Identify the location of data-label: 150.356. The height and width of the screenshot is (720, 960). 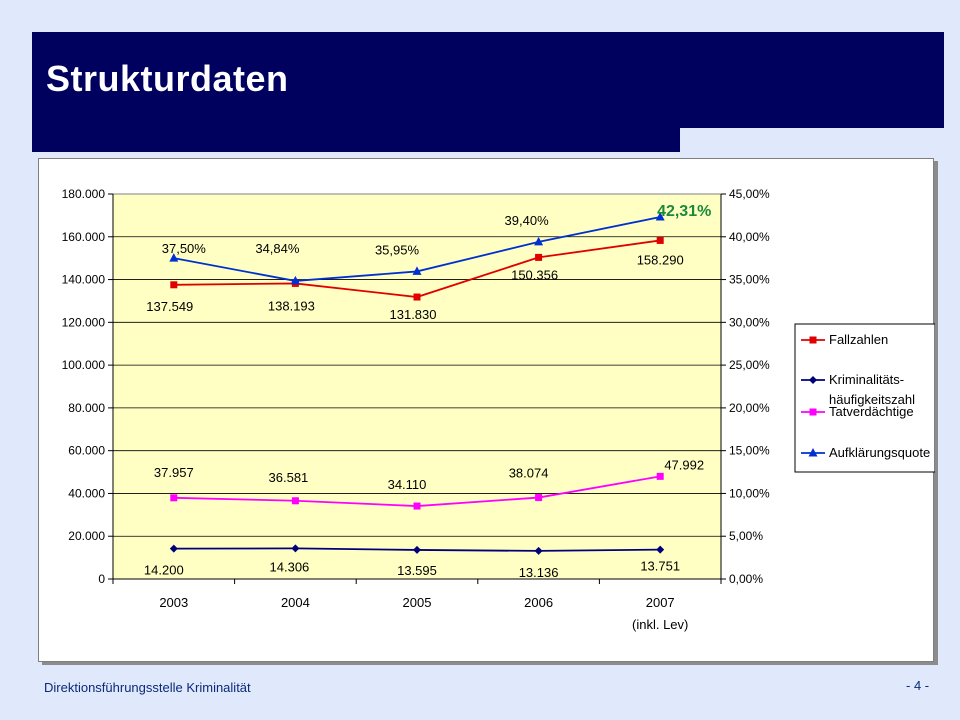
(534, 274).